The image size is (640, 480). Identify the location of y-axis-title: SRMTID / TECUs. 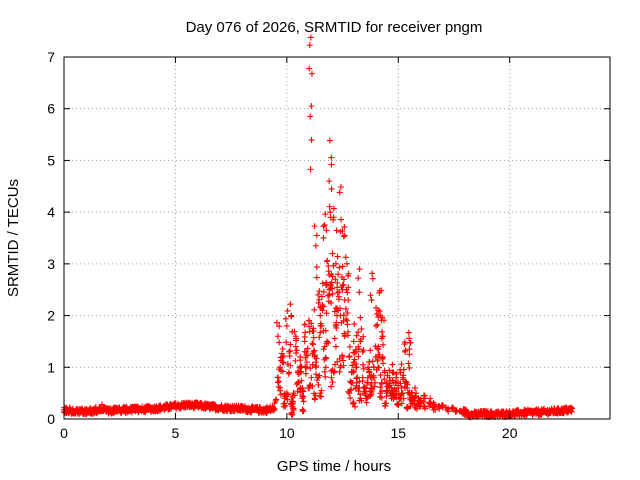
(13, 238).